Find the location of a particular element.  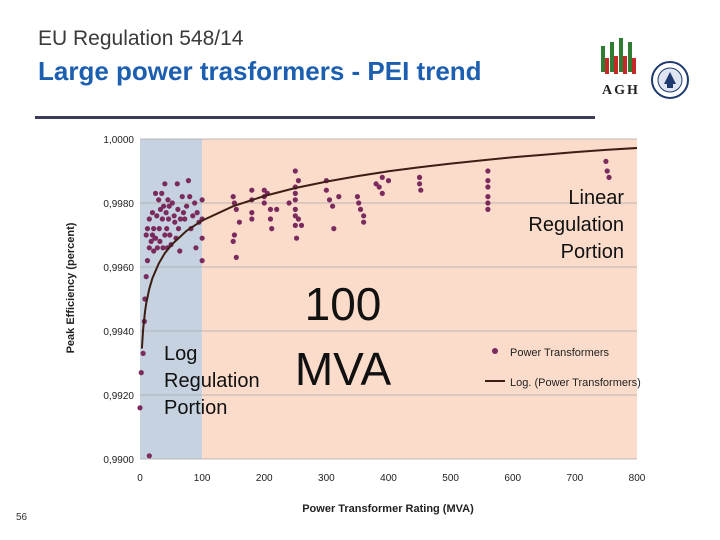

agh-logo: AGH is located at coordinates (619, 68).